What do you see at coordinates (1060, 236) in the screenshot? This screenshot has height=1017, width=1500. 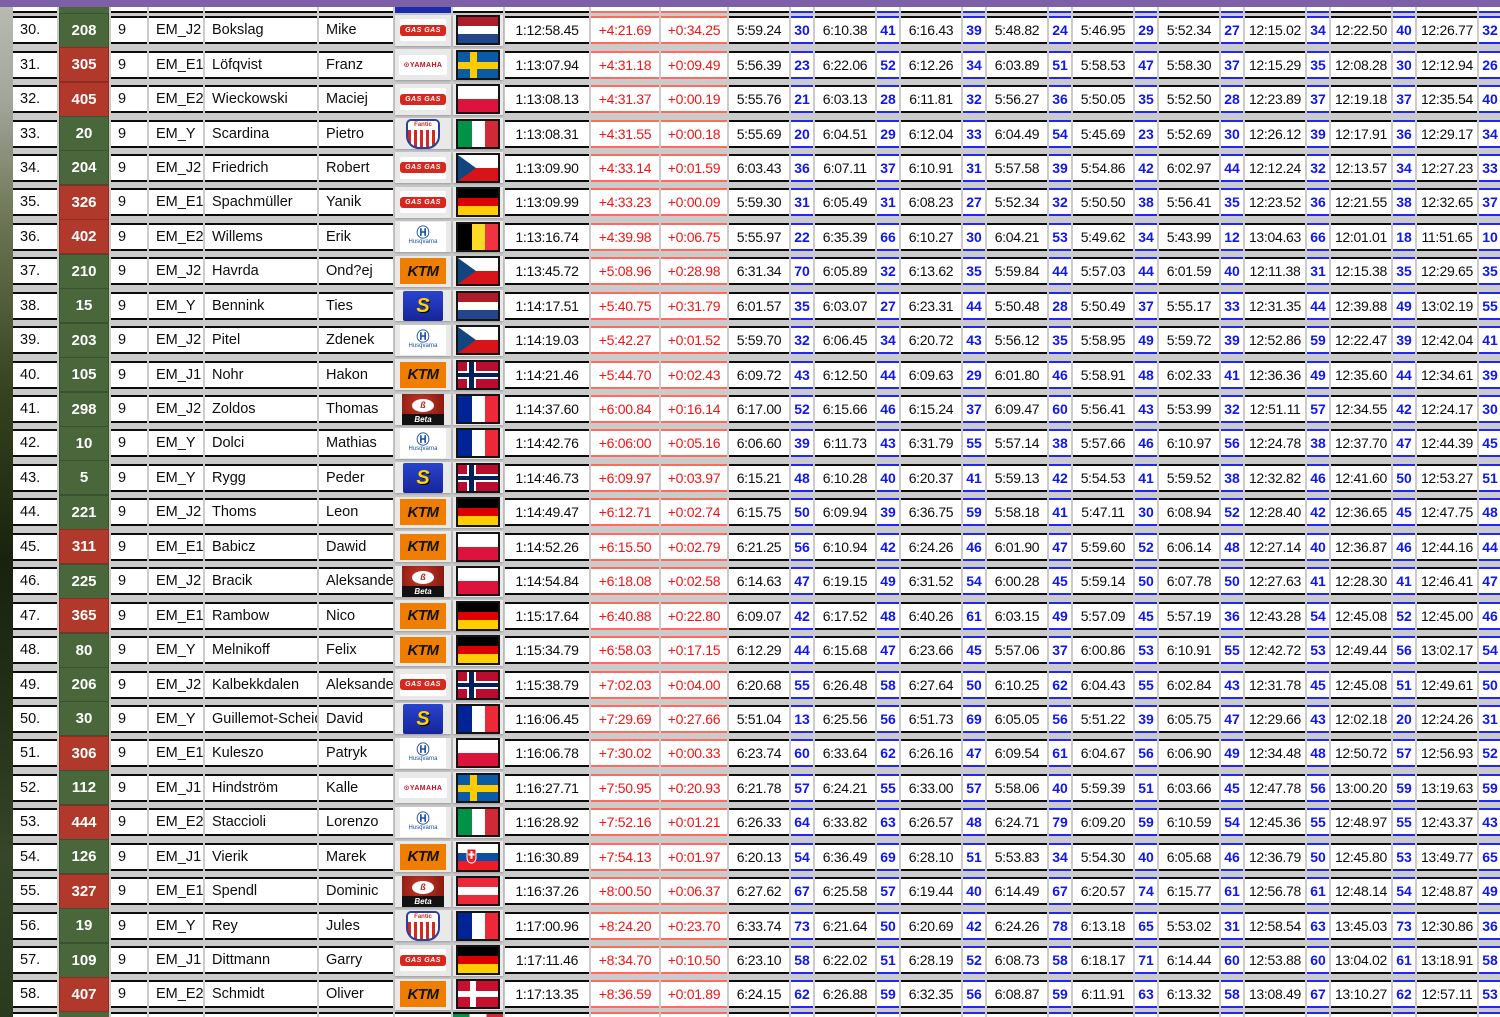 I see `test-4-rank-cell: 53` at bounding box center [1060, 236].